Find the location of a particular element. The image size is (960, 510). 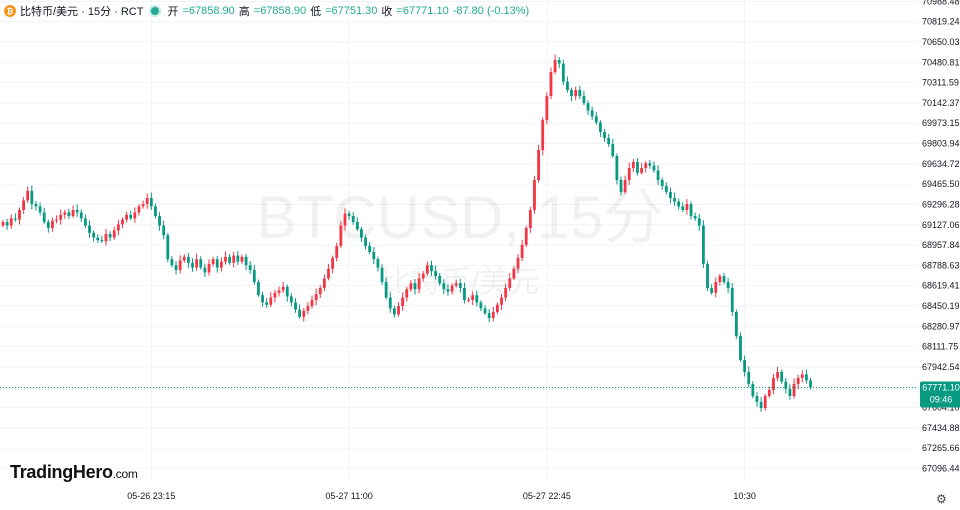

price-tick-label: 67604.10 is located at coordinates (941, 408).